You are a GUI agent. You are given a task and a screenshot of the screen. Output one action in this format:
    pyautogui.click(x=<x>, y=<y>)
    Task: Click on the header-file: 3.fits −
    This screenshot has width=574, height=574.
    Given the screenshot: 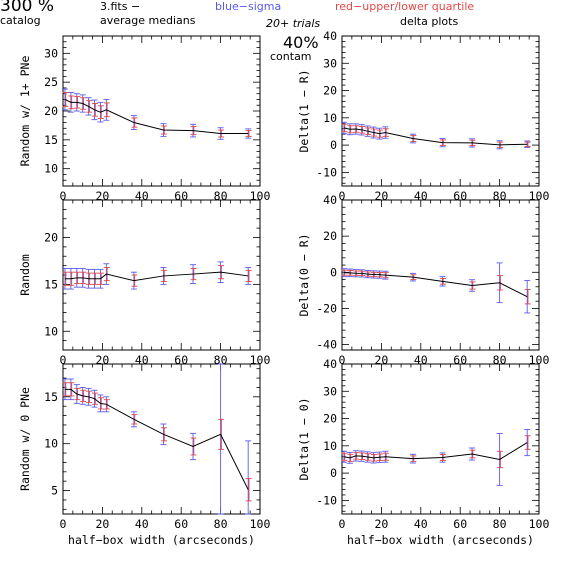 What is the action you would take?
    pyautogui.click(x=120, y=6)
    